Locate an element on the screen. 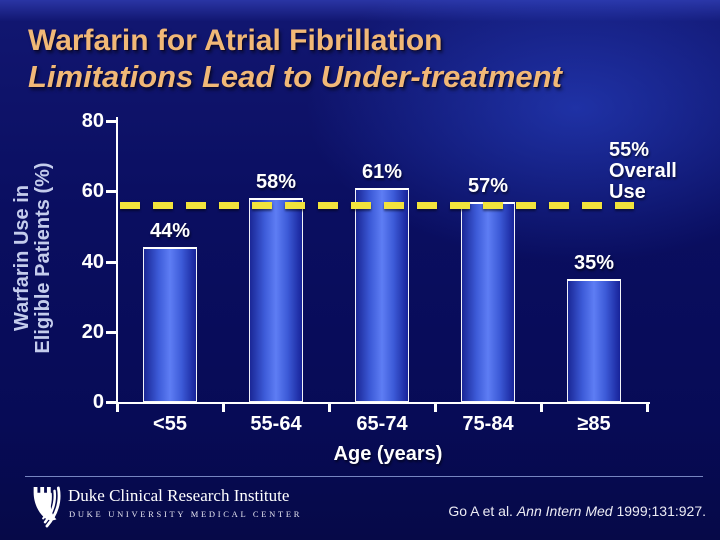  y-tick-label: 40 is located at coordinates (92, 261).